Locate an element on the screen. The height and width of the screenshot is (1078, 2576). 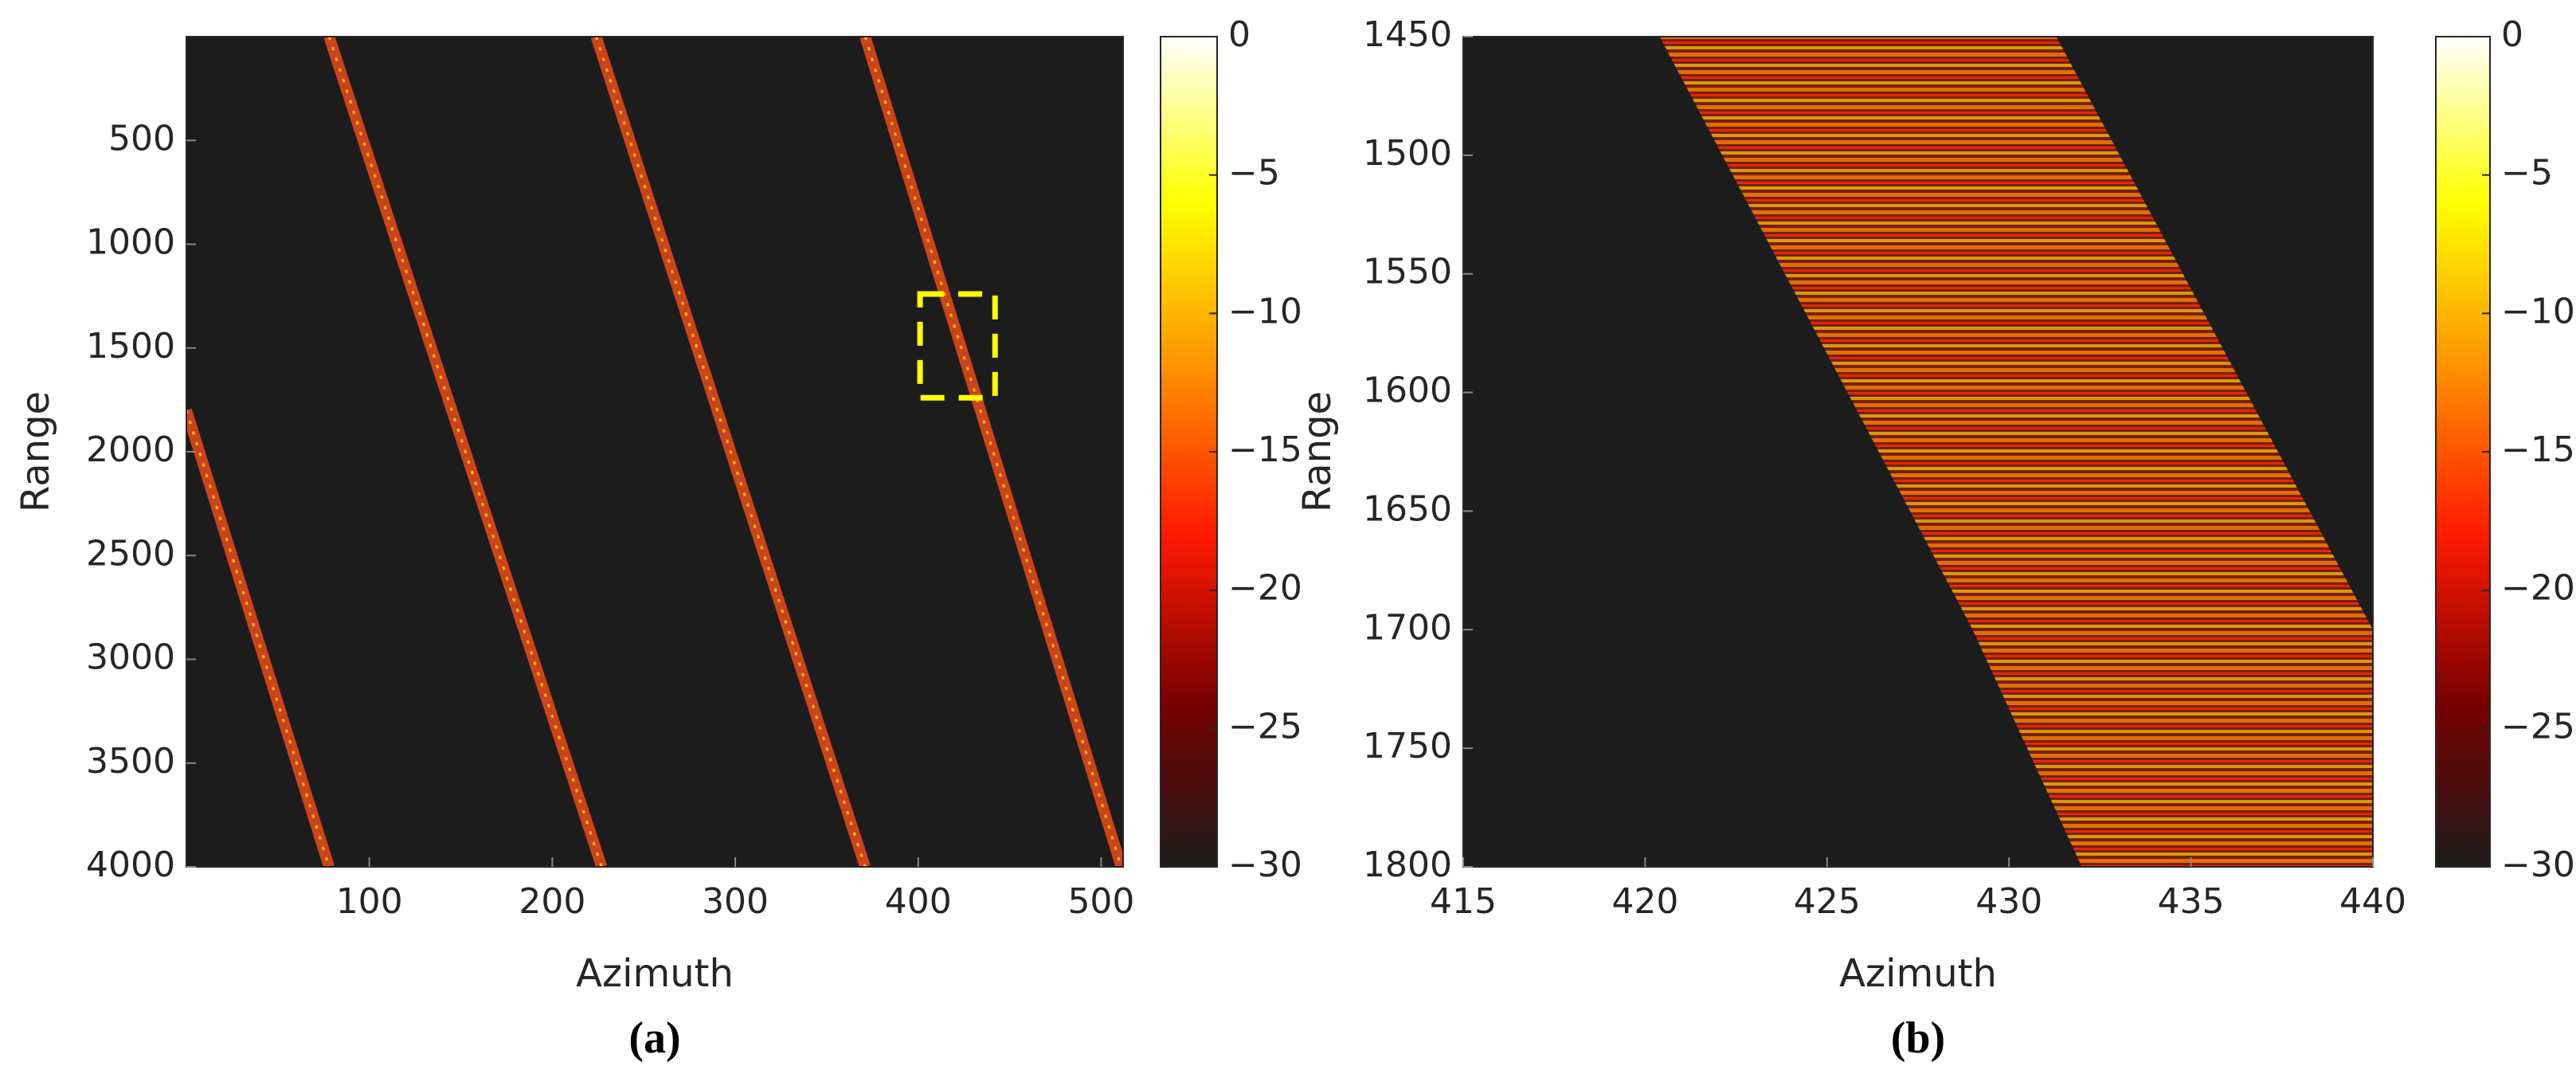
streak is located at coordinates (991, 452).